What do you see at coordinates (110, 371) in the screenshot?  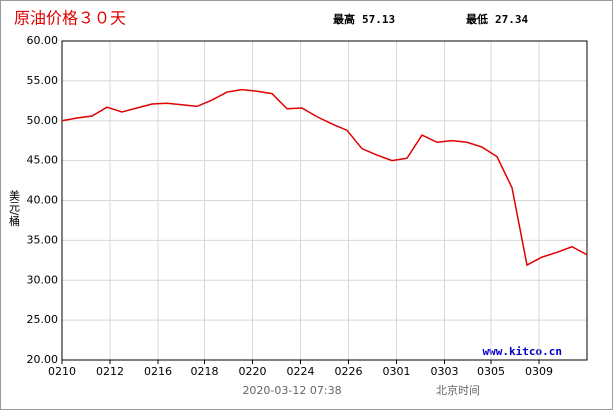 I see `x-tick-label: 0212` at bounding box center [110, 371].